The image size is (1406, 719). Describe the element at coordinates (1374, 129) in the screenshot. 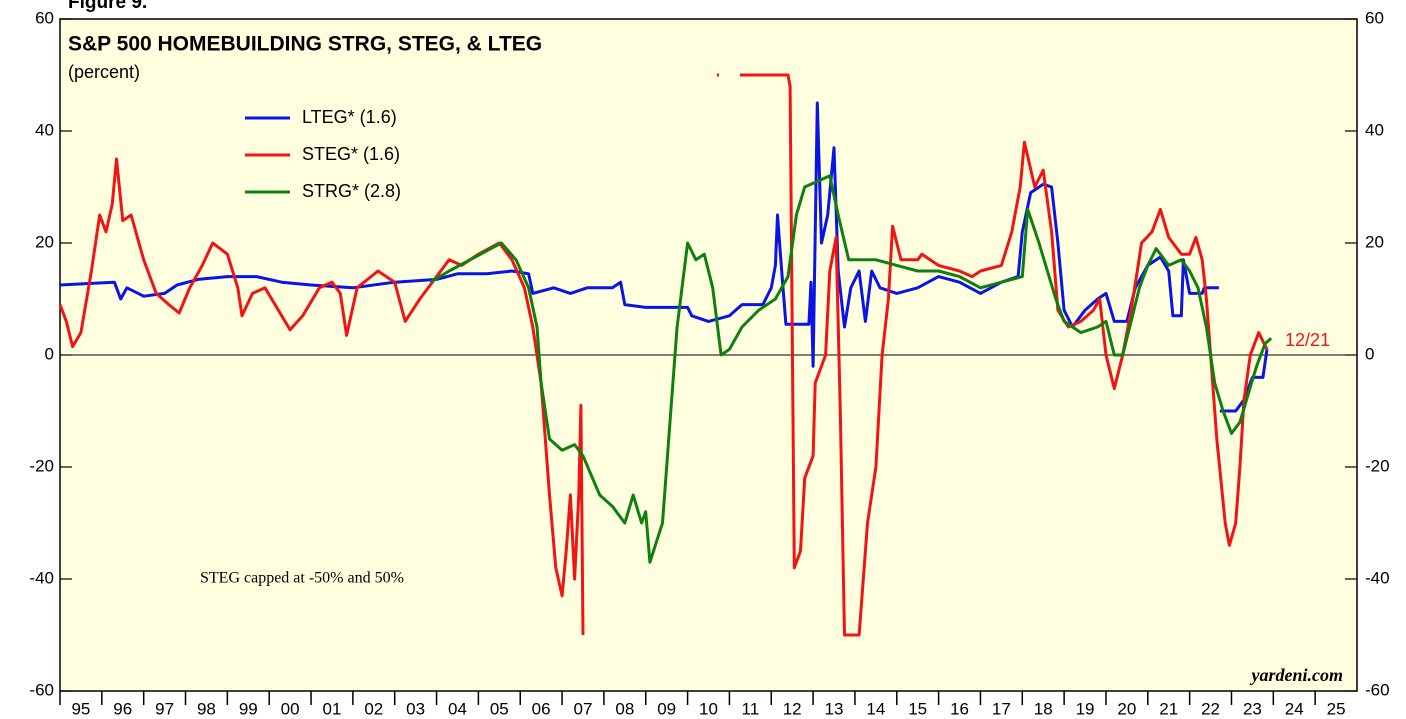

I see `y2-tick-label: 40` at that location.